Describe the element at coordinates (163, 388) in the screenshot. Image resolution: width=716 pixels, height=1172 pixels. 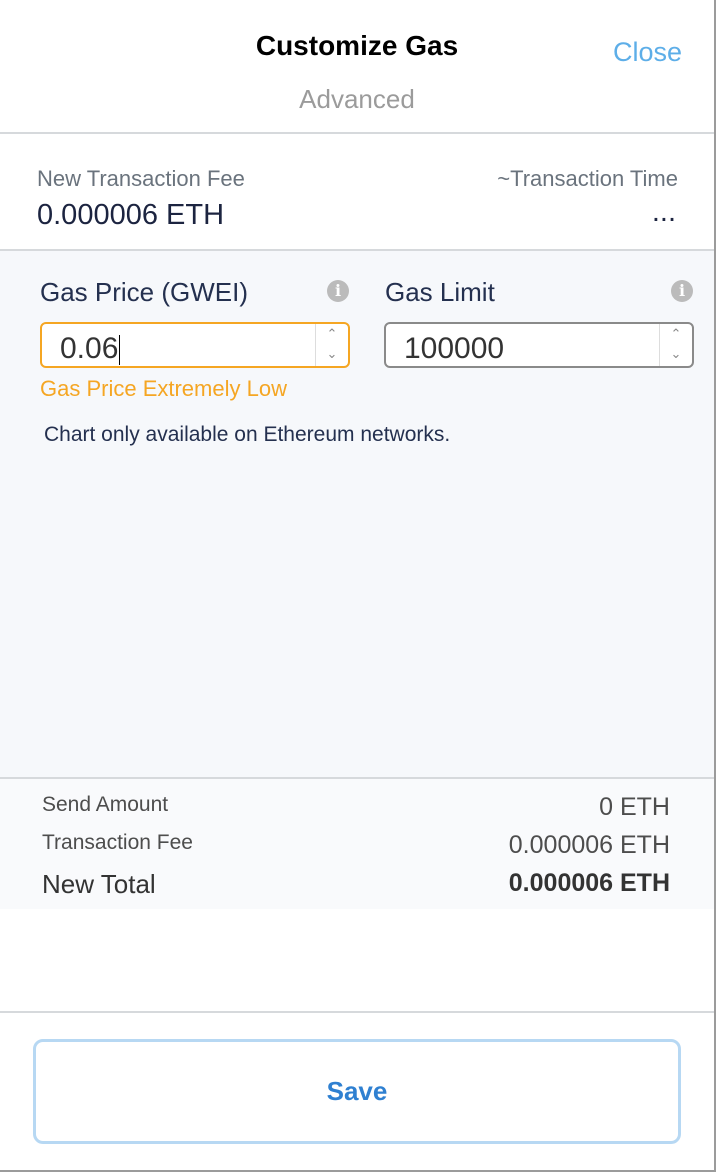
I see `gas-price-warning: Gas Price Extremely Low` at that location.